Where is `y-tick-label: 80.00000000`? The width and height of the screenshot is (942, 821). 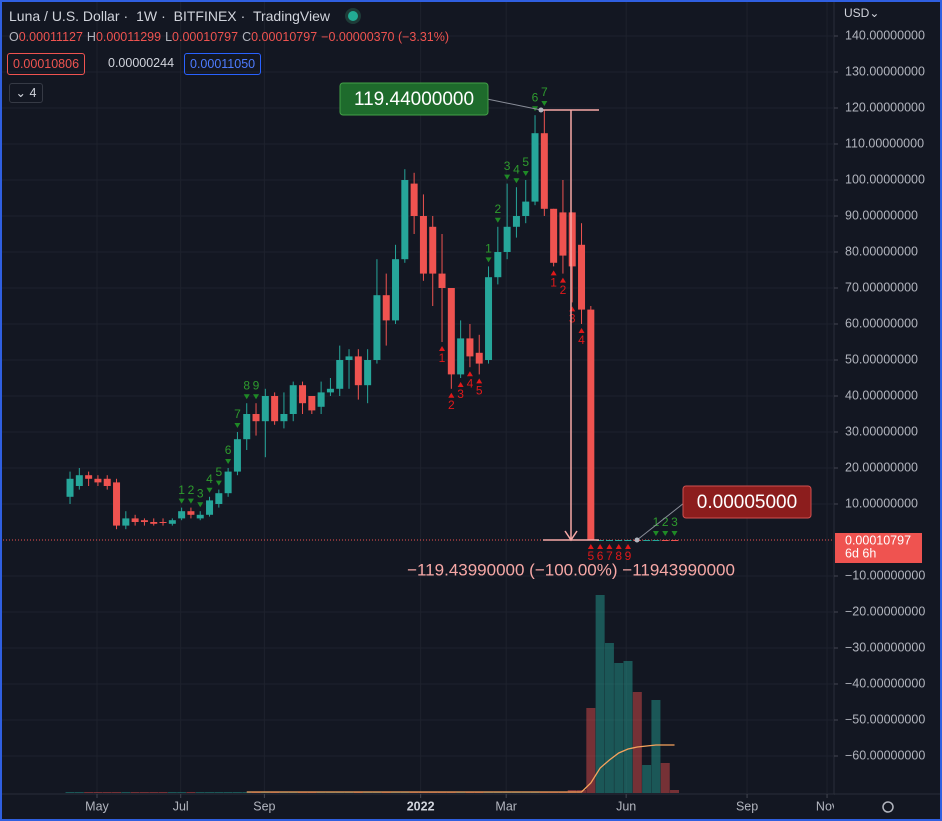
y-tick-label: 80.00000000 is located at coordinates (881, 251).